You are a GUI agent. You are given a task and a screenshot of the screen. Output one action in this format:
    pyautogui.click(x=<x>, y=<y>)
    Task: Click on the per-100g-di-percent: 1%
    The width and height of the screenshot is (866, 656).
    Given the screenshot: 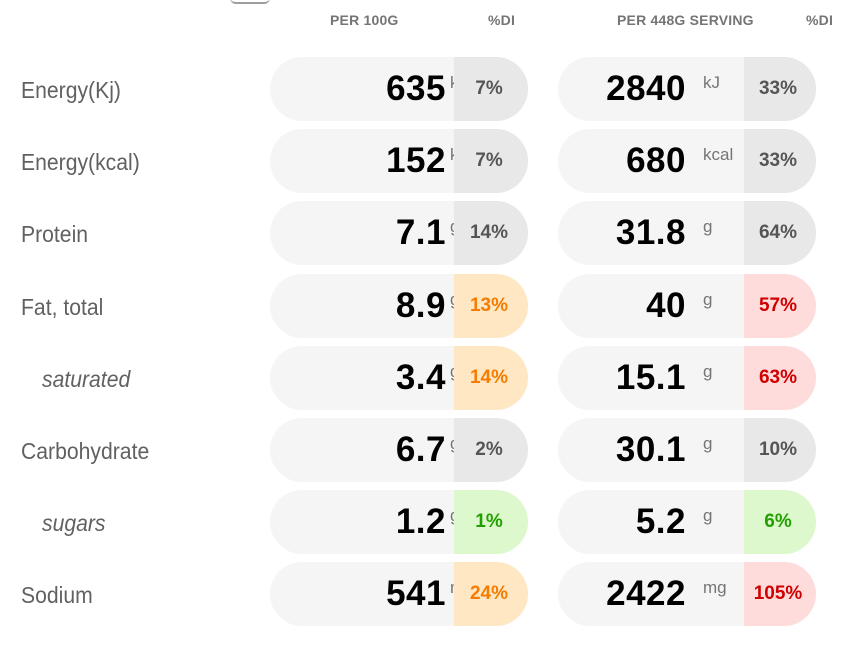 What is the action you would take?
    pyautogui.click(x=491, y=522)
    